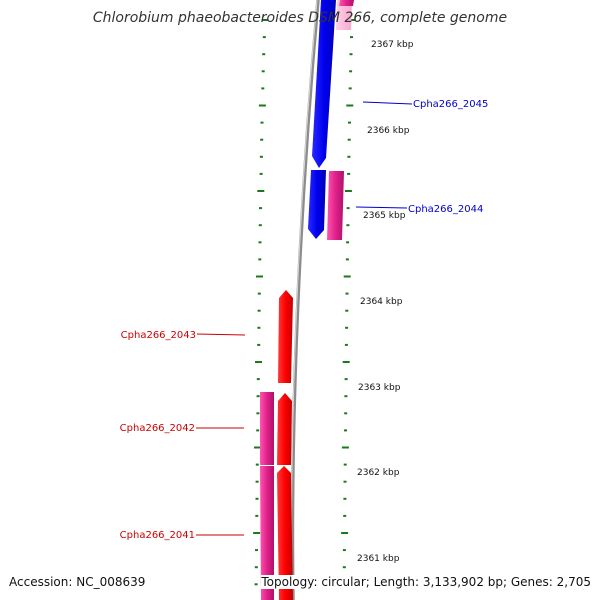 This screenshot has width=600, height=600. I want to click on kbp-tick-label: 2362 kbp, so click(378, 473).